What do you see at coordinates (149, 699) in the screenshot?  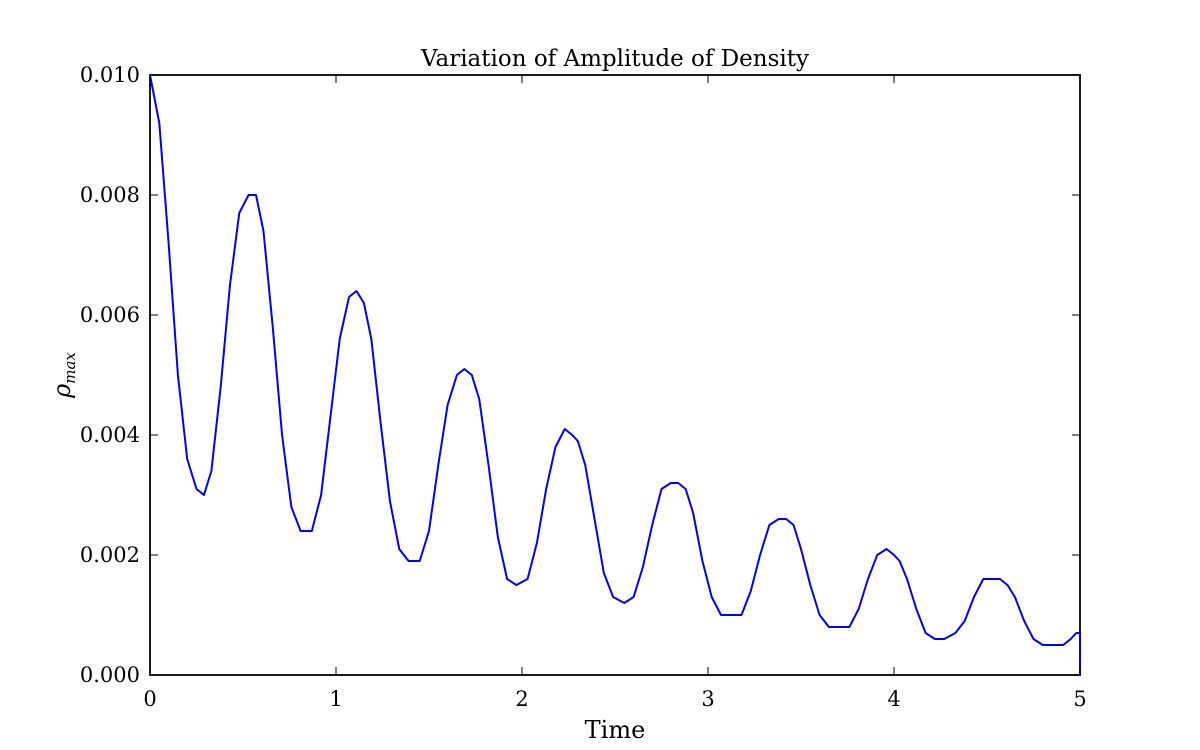 I see `x-tick-label-0: 0` at bounding box center [149, 699].